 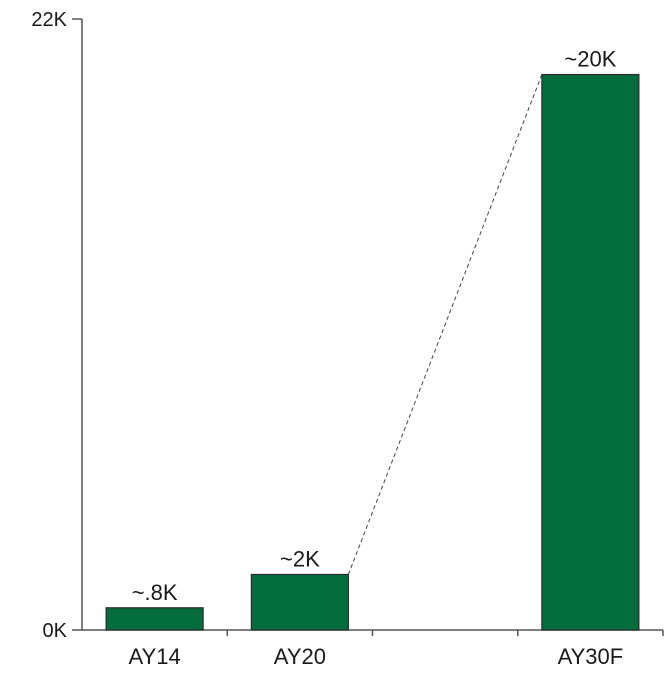 I want to click on bar-ay14, so click(x=154, y=619).